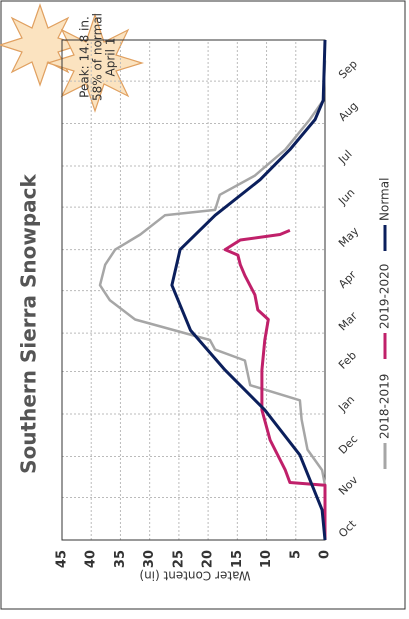  What do you see at coordinates (149, 559) in the screenshot?
I see `y-tick-label: 30` at bounding box center [149, 559].